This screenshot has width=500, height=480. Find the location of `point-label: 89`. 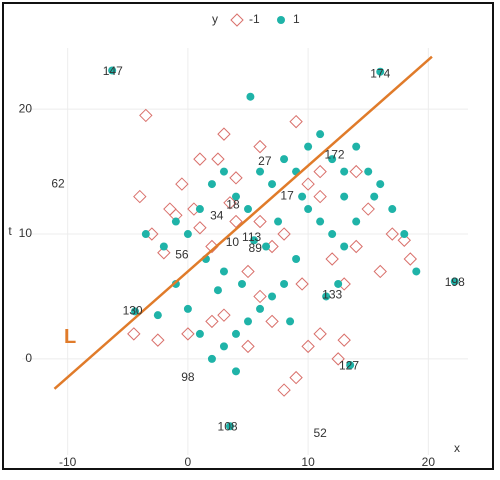

point-label: 89 is located at coordinates (256, 248).